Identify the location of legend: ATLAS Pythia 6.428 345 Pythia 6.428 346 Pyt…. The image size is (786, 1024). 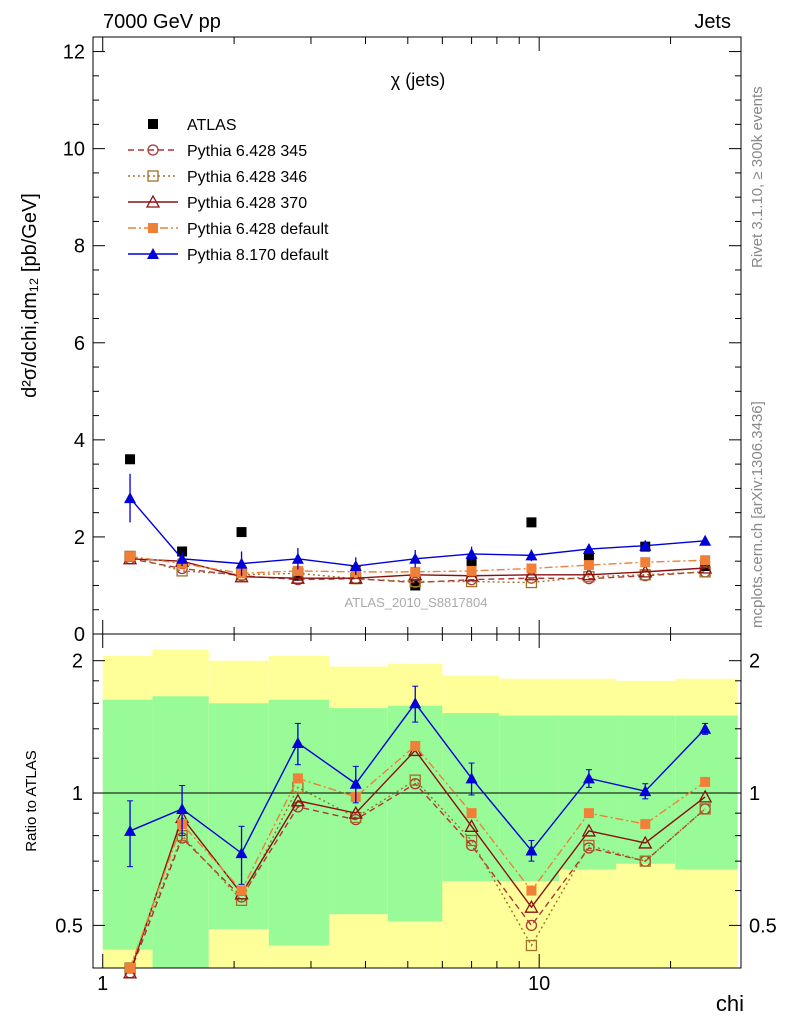
(228, 190).